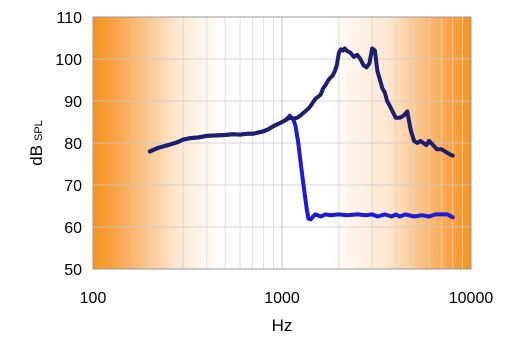 Image resolution: width=505 pixels, height=338 pixels. I want to click on x-tick-label: 100, so click(93, 298).